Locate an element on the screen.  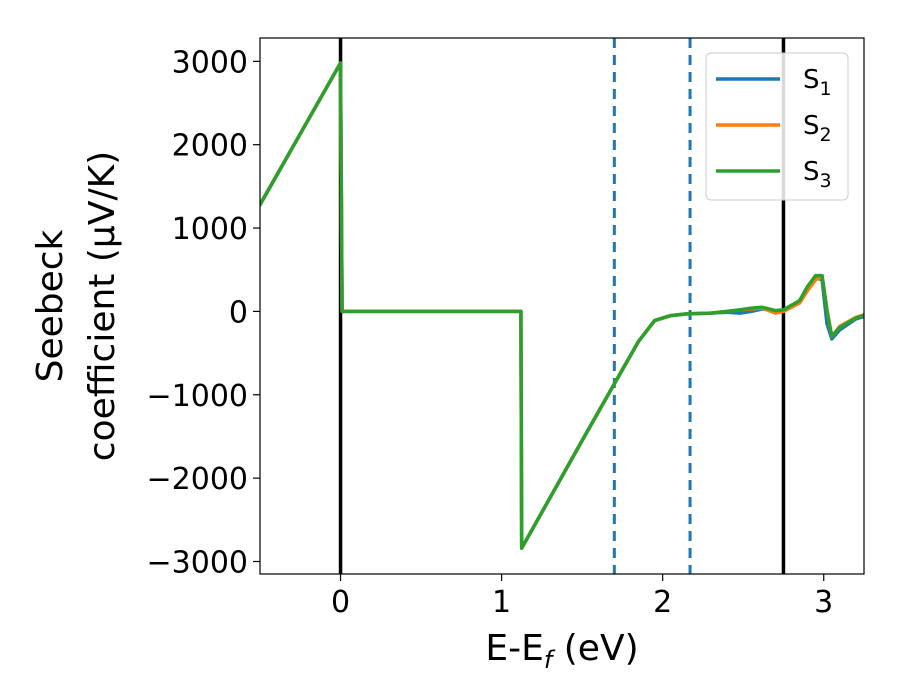
y-tick-label: 3000 is located at coordinates (210, 62).